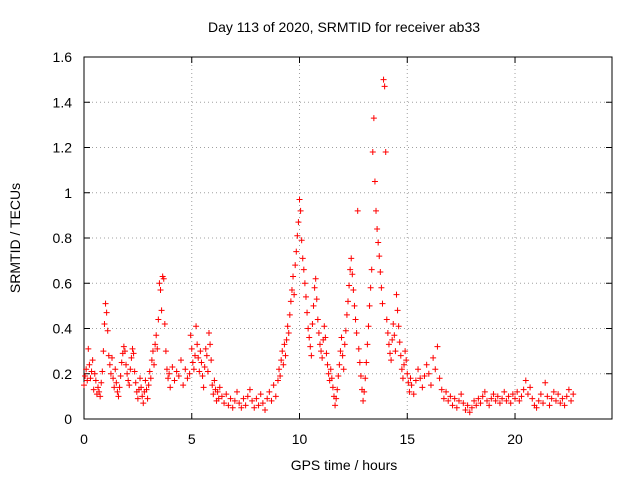  Describe the element at coordinates (63, 148) in the screenshot. I see `y-tick-label: 1.2` at that location.